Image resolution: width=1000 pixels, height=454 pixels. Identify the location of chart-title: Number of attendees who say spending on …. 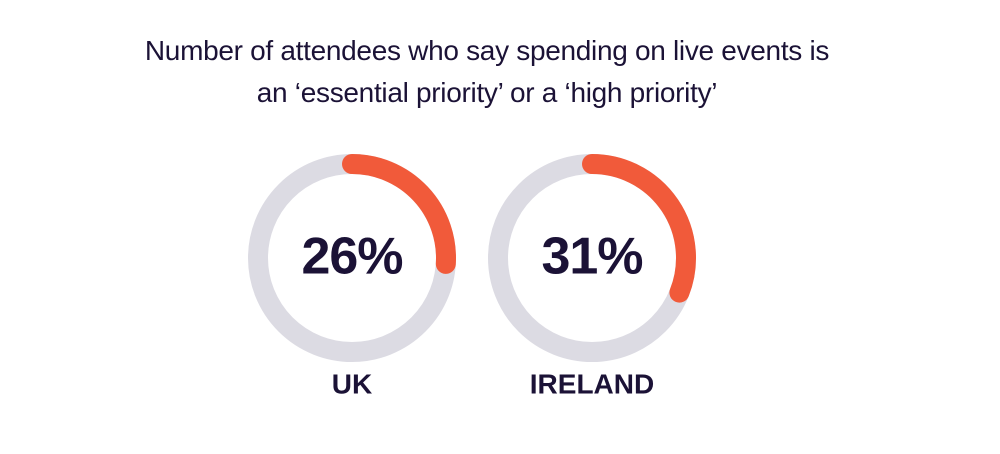
(487, 71).